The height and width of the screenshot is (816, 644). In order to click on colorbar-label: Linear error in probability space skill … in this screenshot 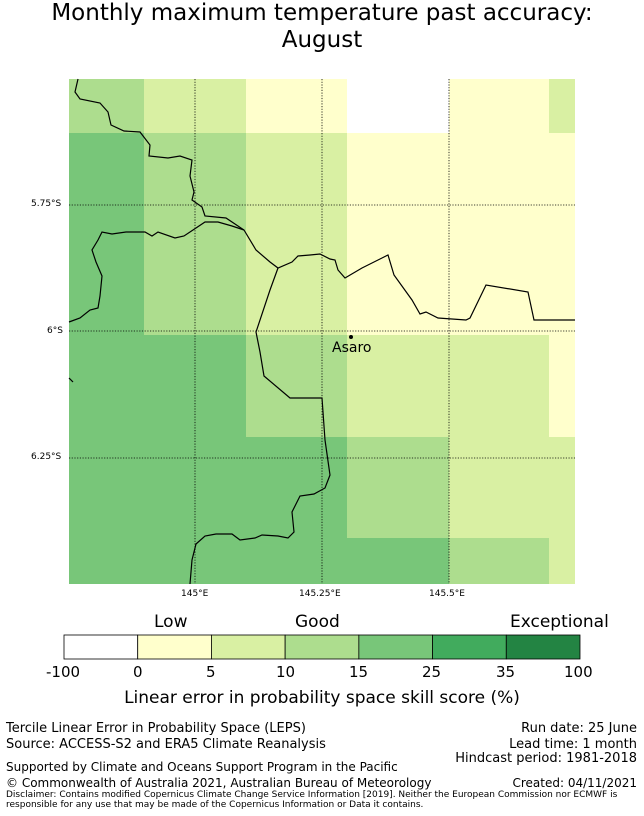, I will do `click(322, 698)`.